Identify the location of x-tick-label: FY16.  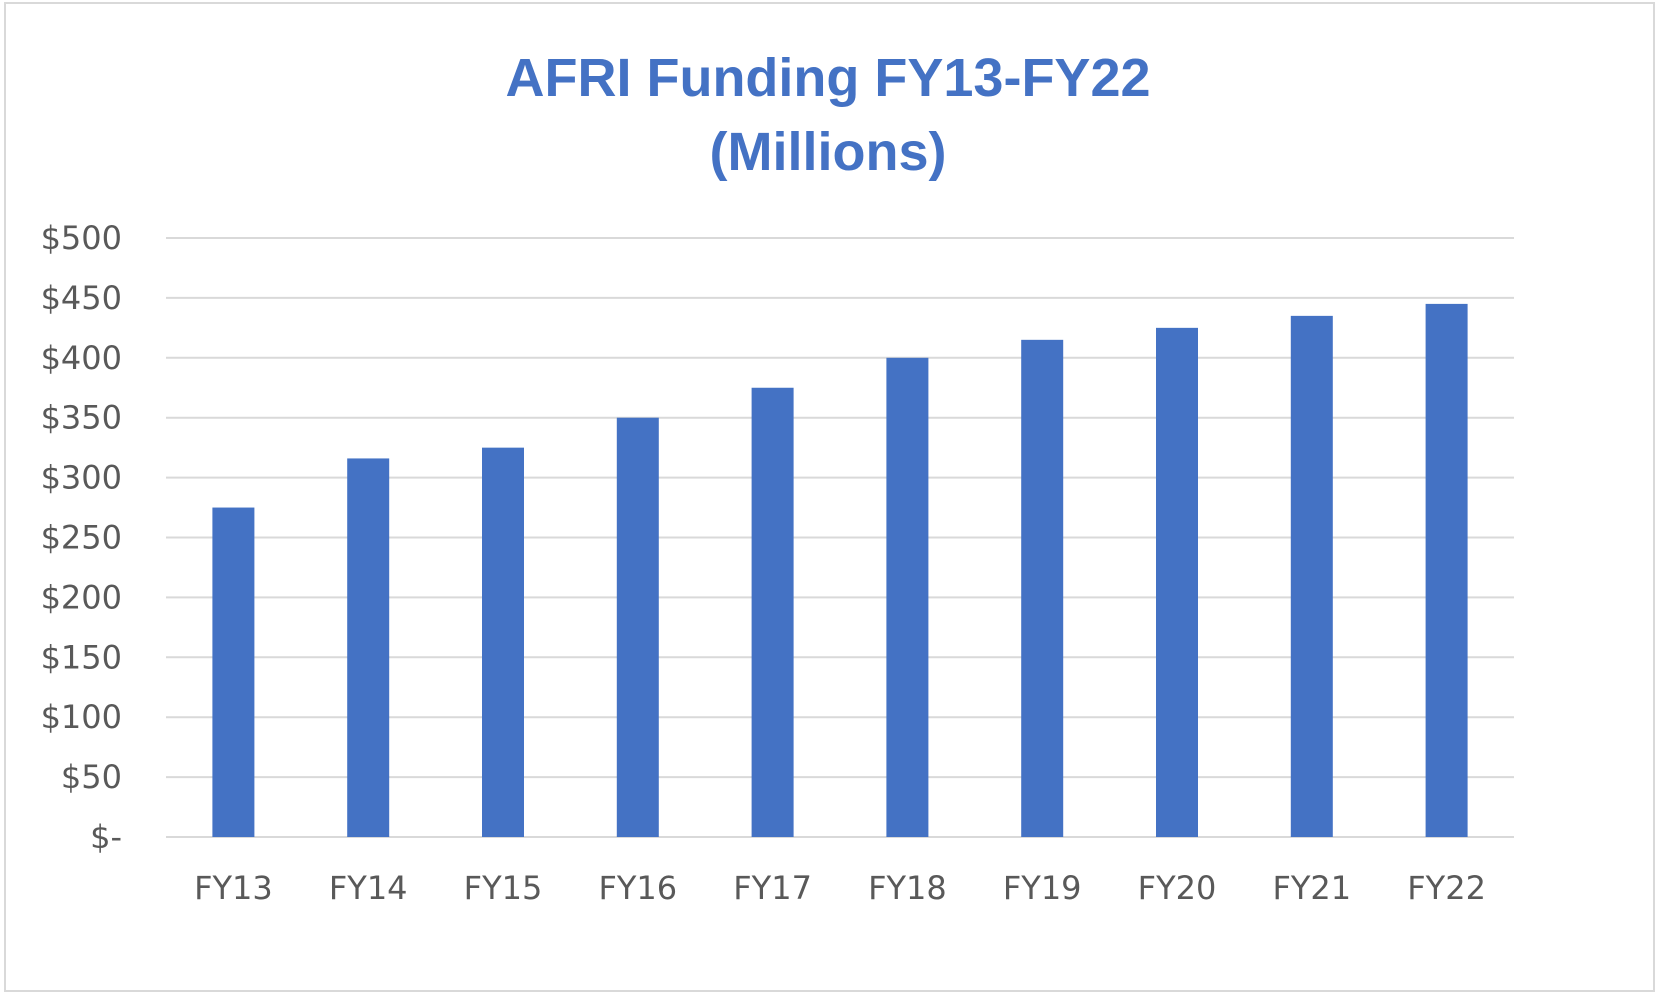
(637, 888).